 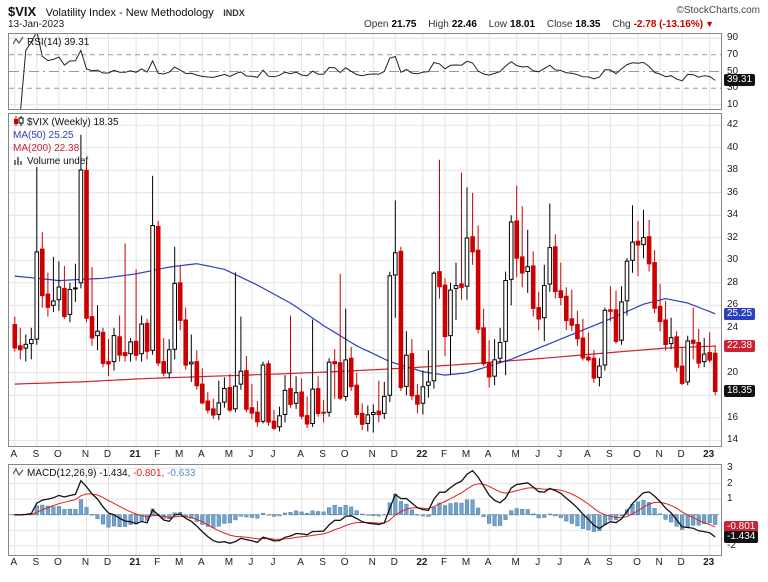 What do you see at coordinates (733, 147) in the screenshot?
I see `axis-label: 40` at bounding box center [733, 147].